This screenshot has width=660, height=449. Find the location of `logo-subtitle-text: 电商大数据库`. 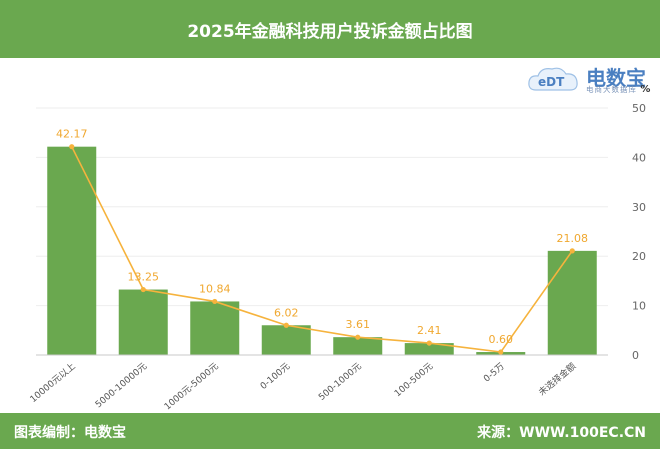

logo-subtitle-text: 电商大数据库 is located at coordinates (611, 89).